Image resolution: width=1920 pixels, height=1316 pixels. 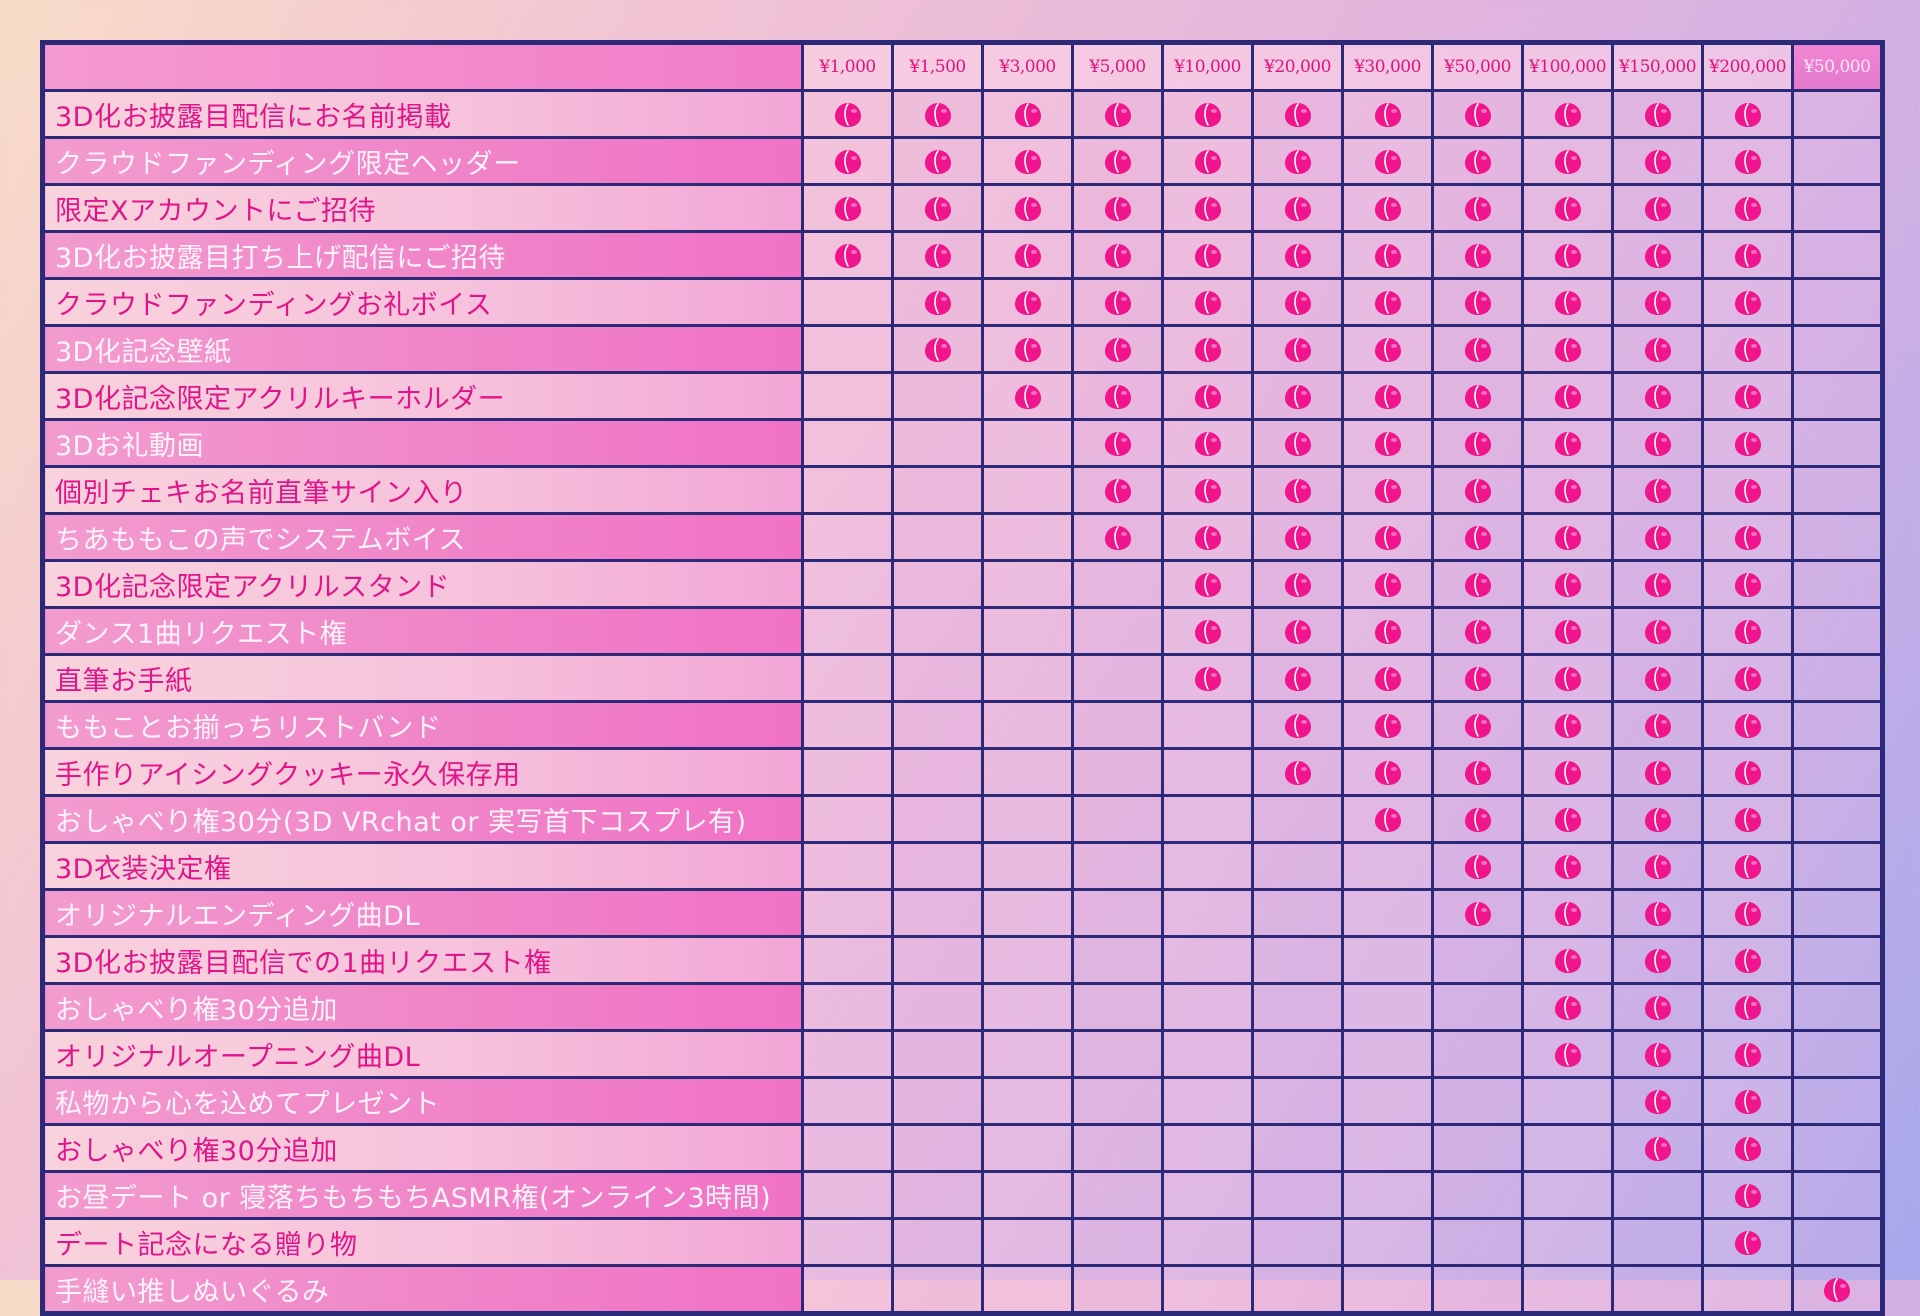 I want to click on tier-header-cell: ¥3,000, so click(x=1027, y=66).